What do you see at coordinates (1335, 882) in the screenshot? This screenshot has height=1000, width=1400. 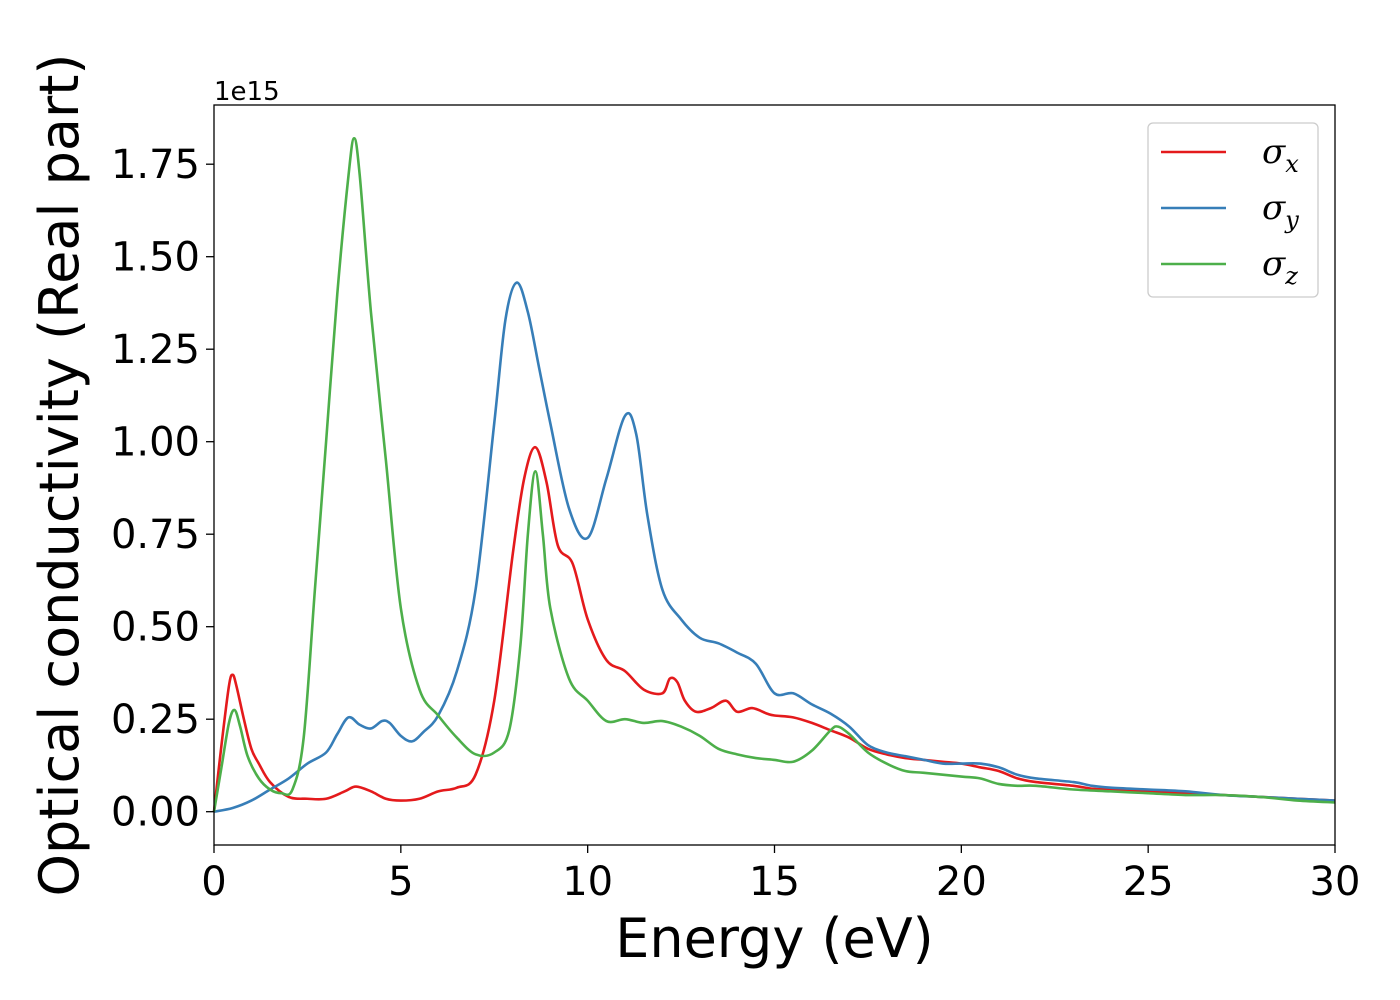 I see `x-tick-label: 30` at bounding box center [1335, 882].